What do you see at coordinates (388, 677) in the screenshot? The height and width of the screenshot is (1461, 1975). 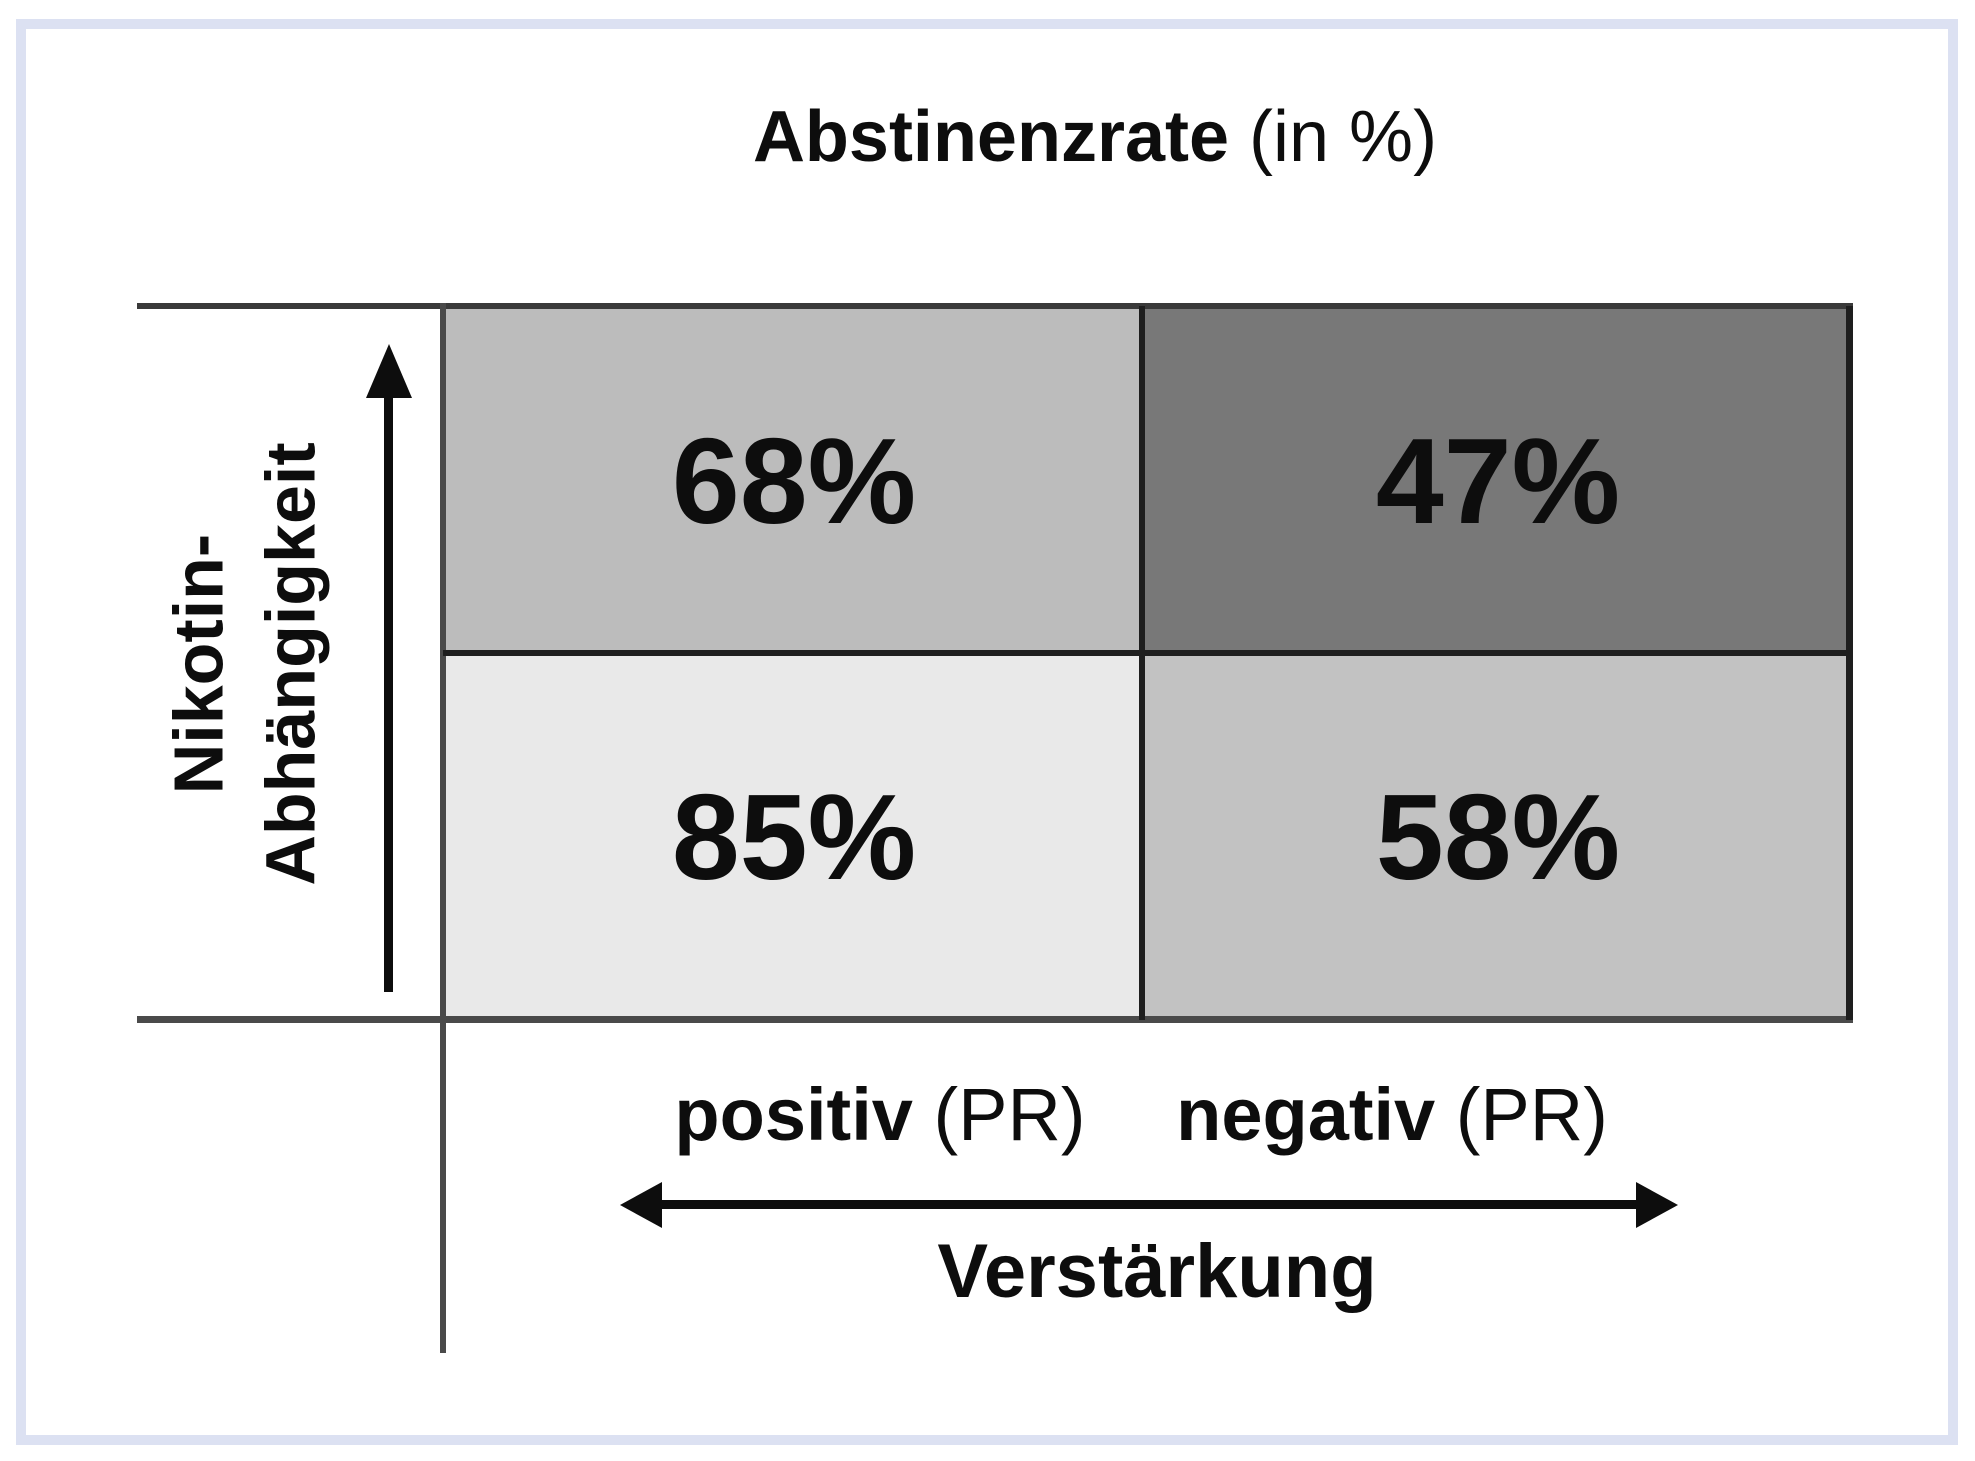 I see `up-arrow-shaft` at bounding box center [388, 677].